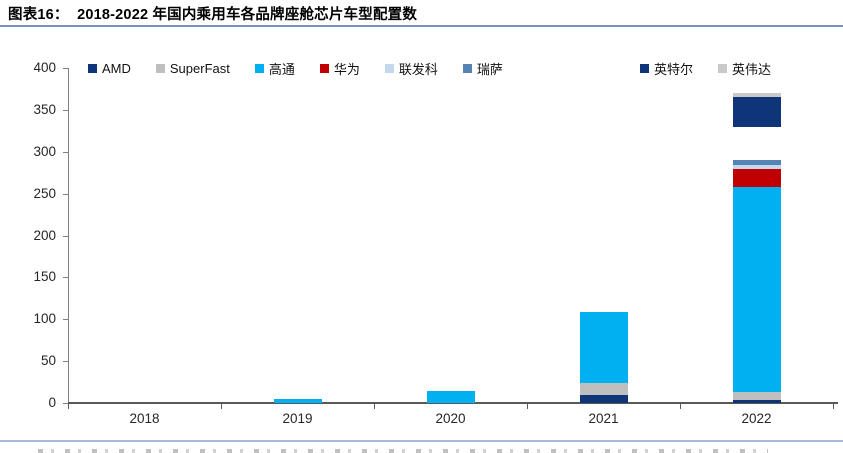 This screenshot has width=843, height=453. I want to click on y-axis-tick-label: 350, so click(44, 109).